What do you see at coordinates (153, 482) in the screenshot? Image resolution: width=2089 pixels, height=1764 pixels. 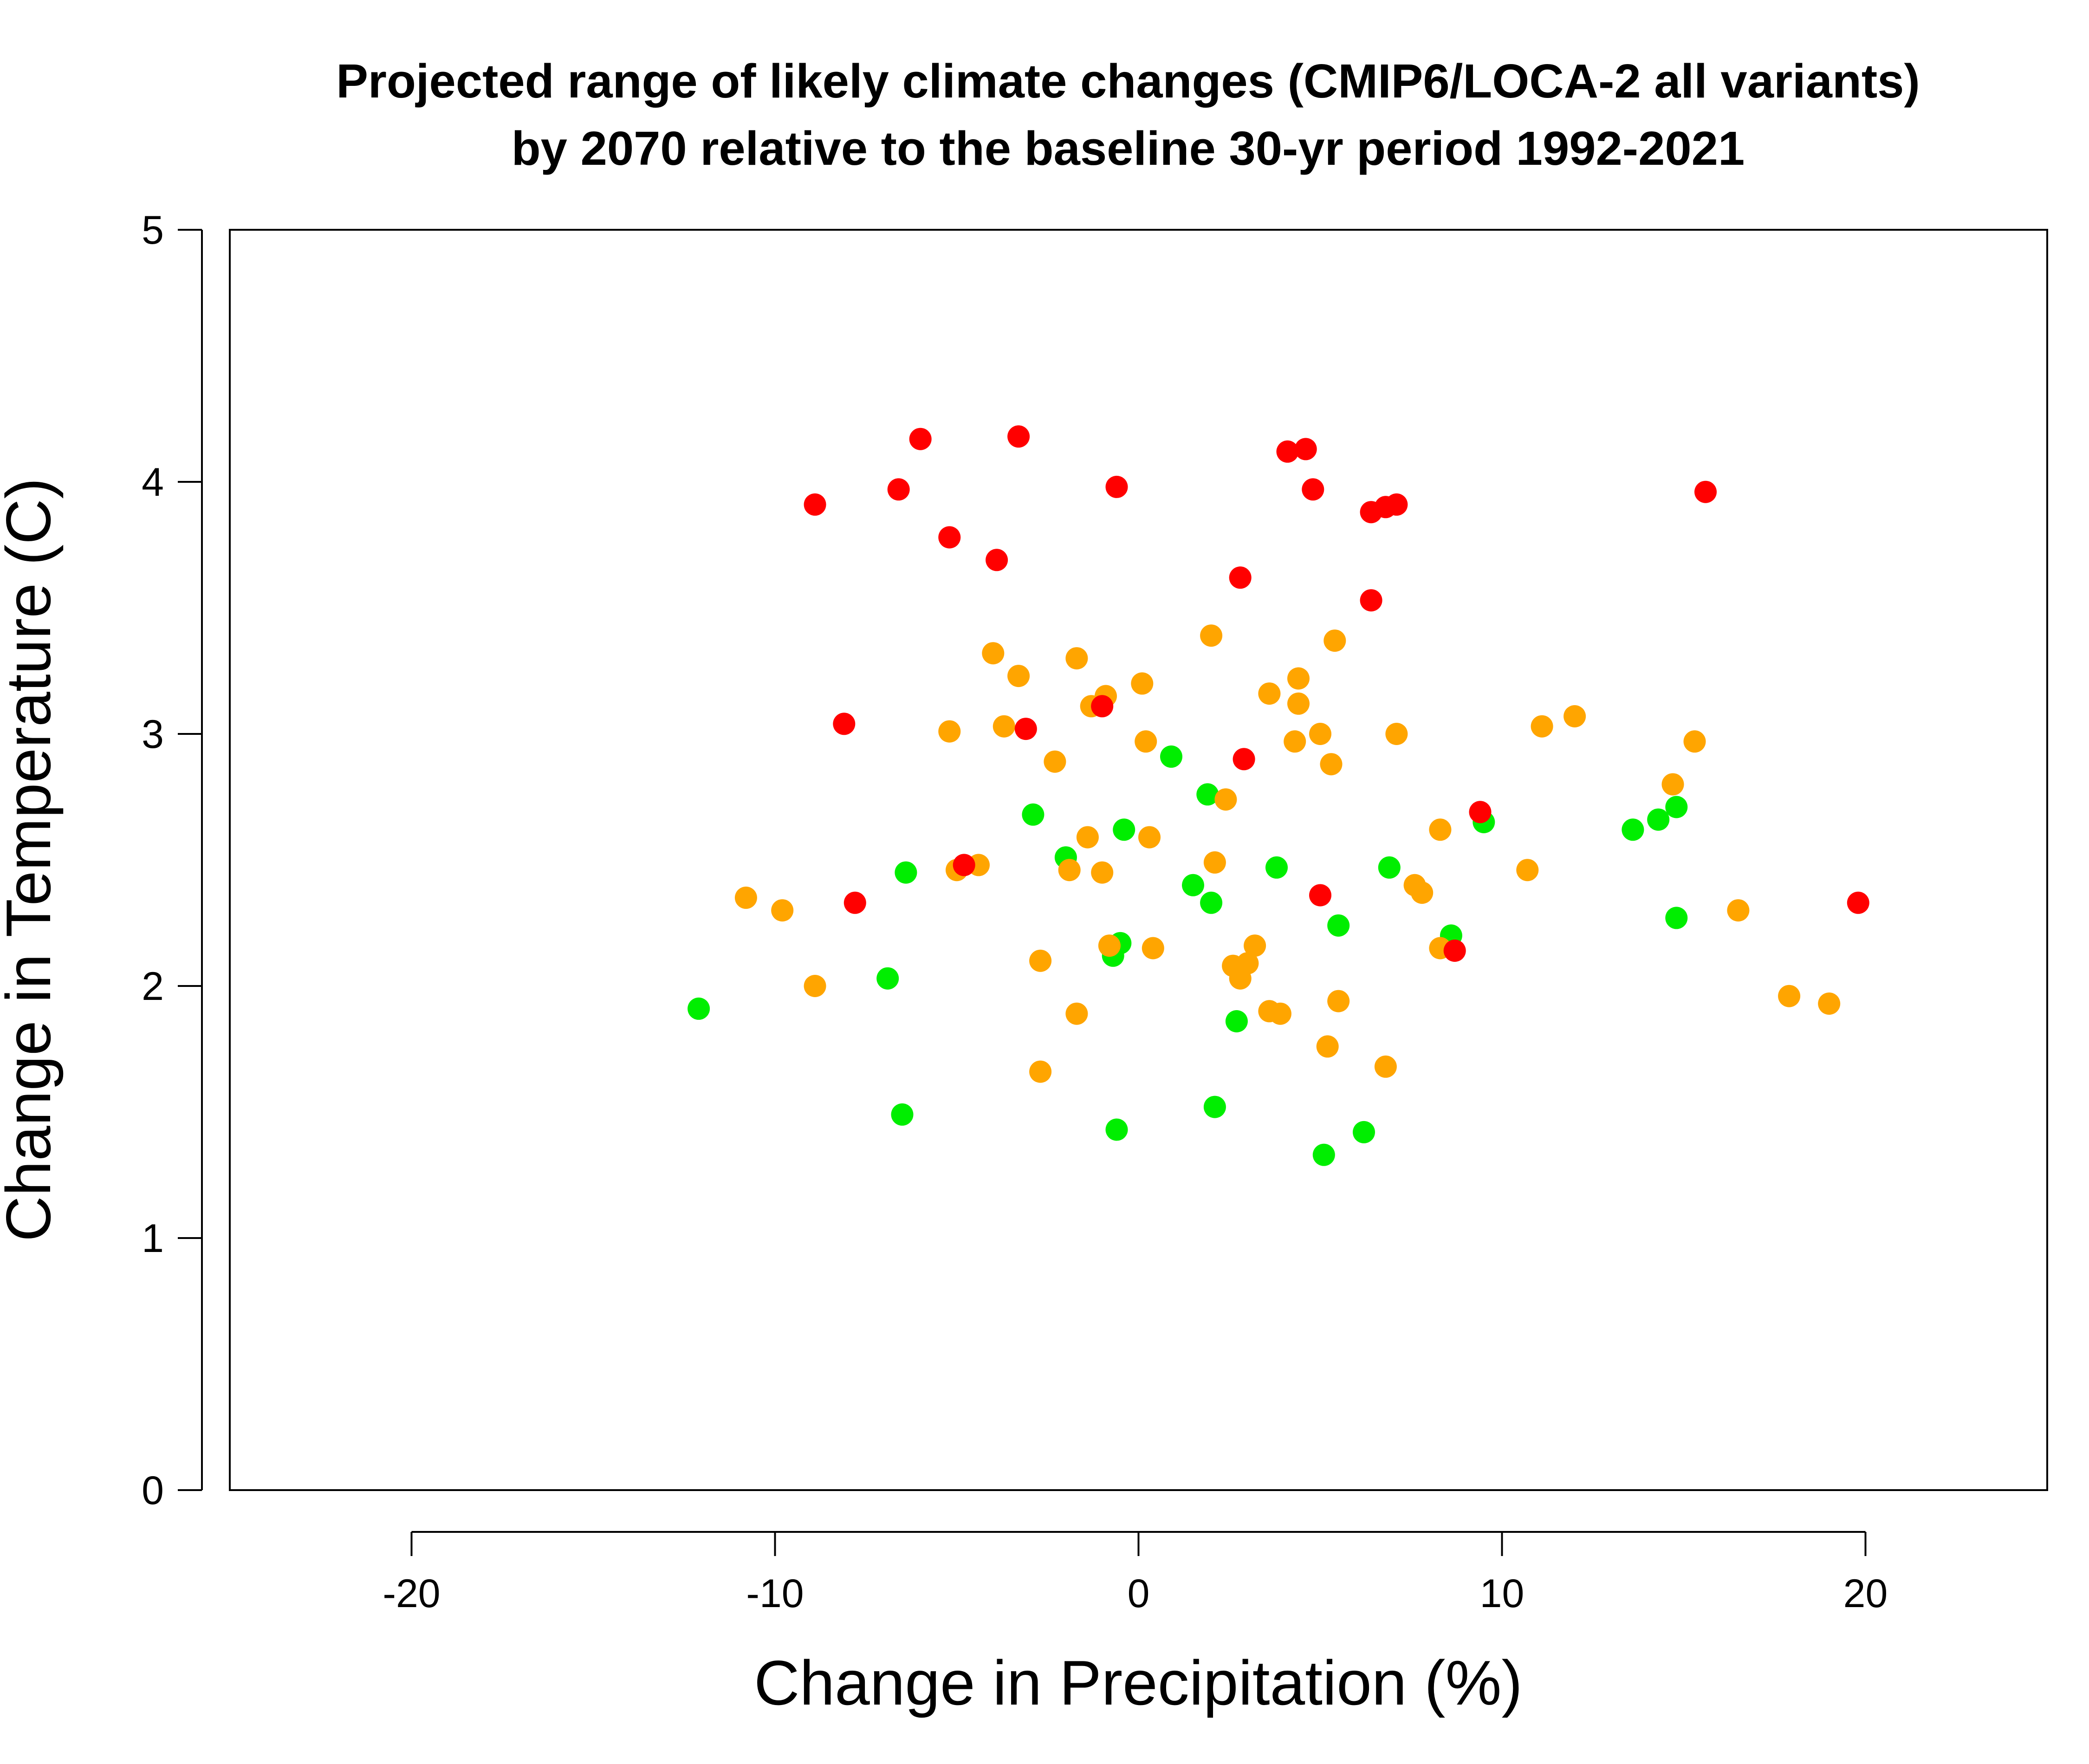 I see `y-tick-label: 4` at bounding box center [153, 482].